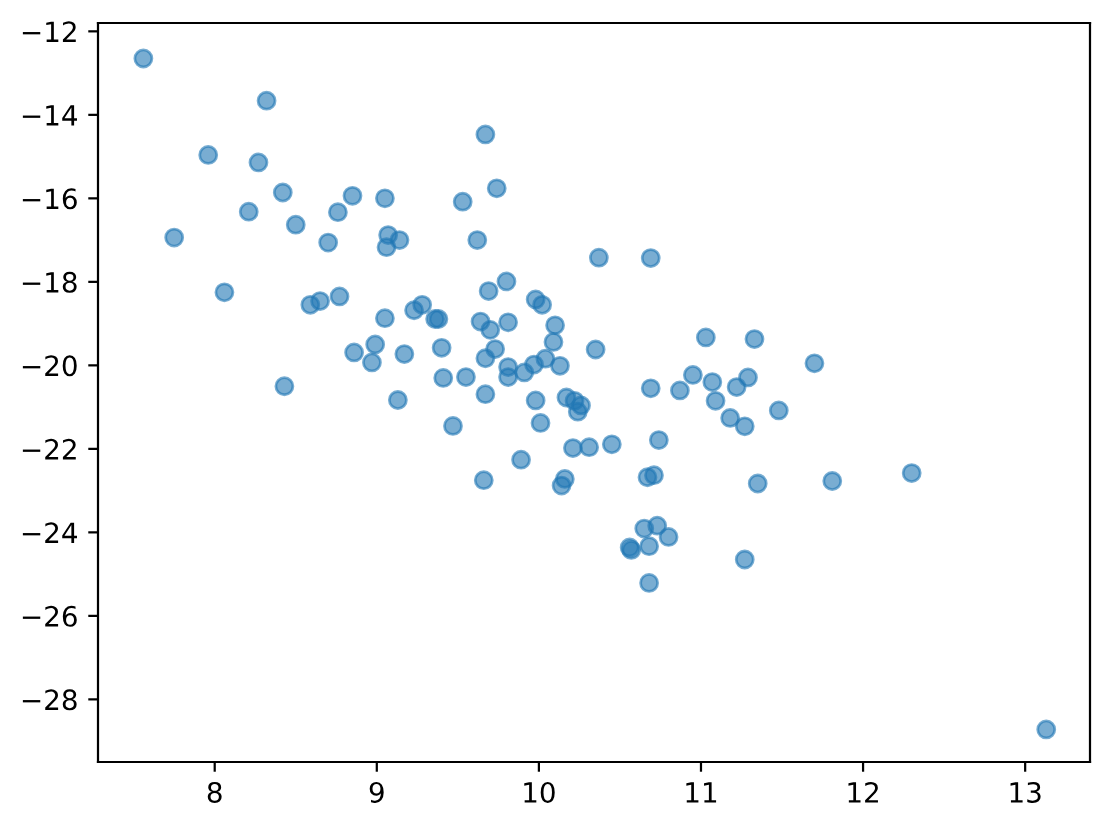 The width and height of the screenshot is (1110, 830). What do you see at coordinates (49, 282) in the screenshot?
I see `y-tick-label: −18` at bounding box center [49, 282].